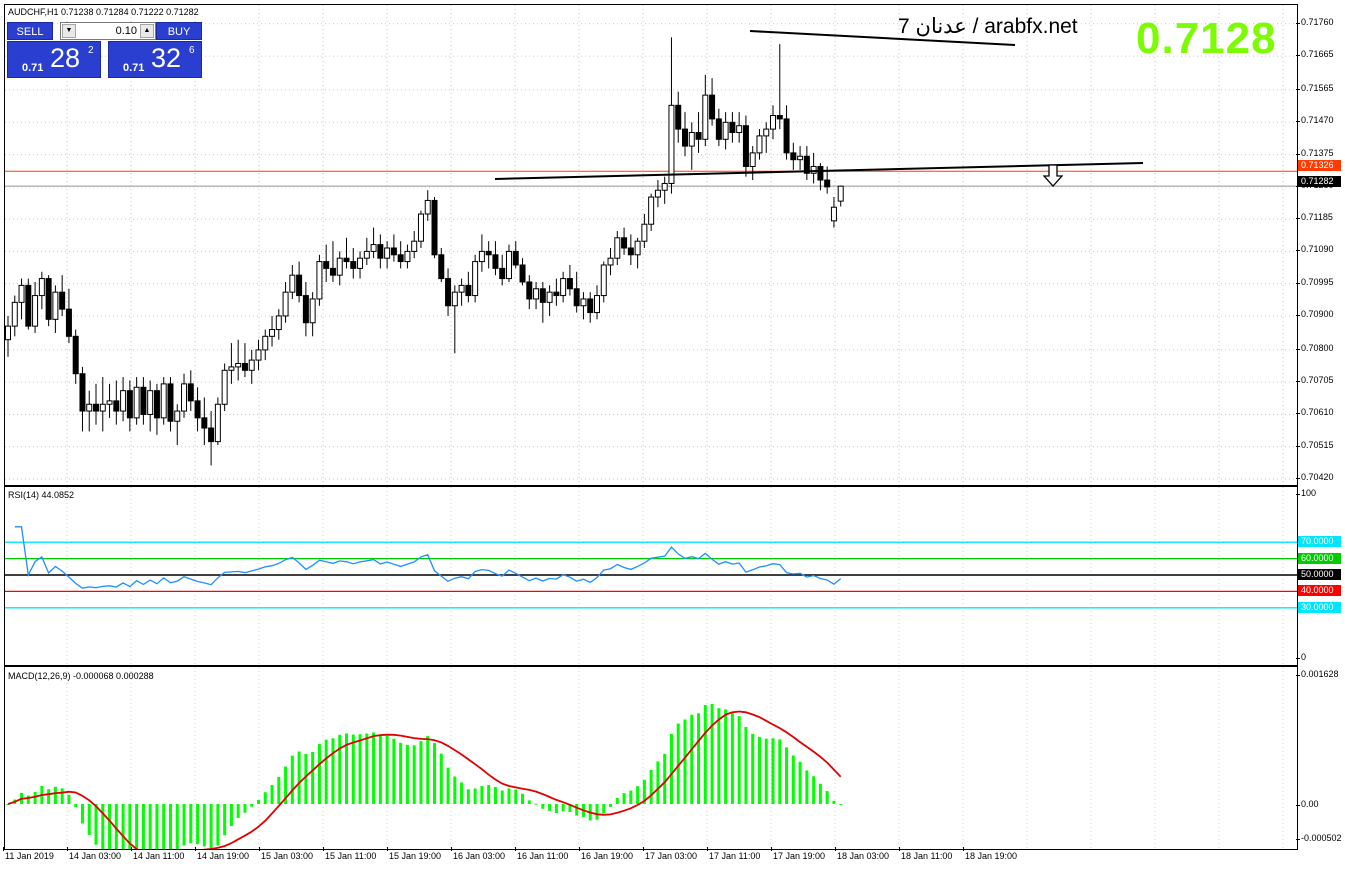  Describe the element at coordinates (1319, 558) in the screenshot. I see `rsi-level-tag: 60.0000` at that location.